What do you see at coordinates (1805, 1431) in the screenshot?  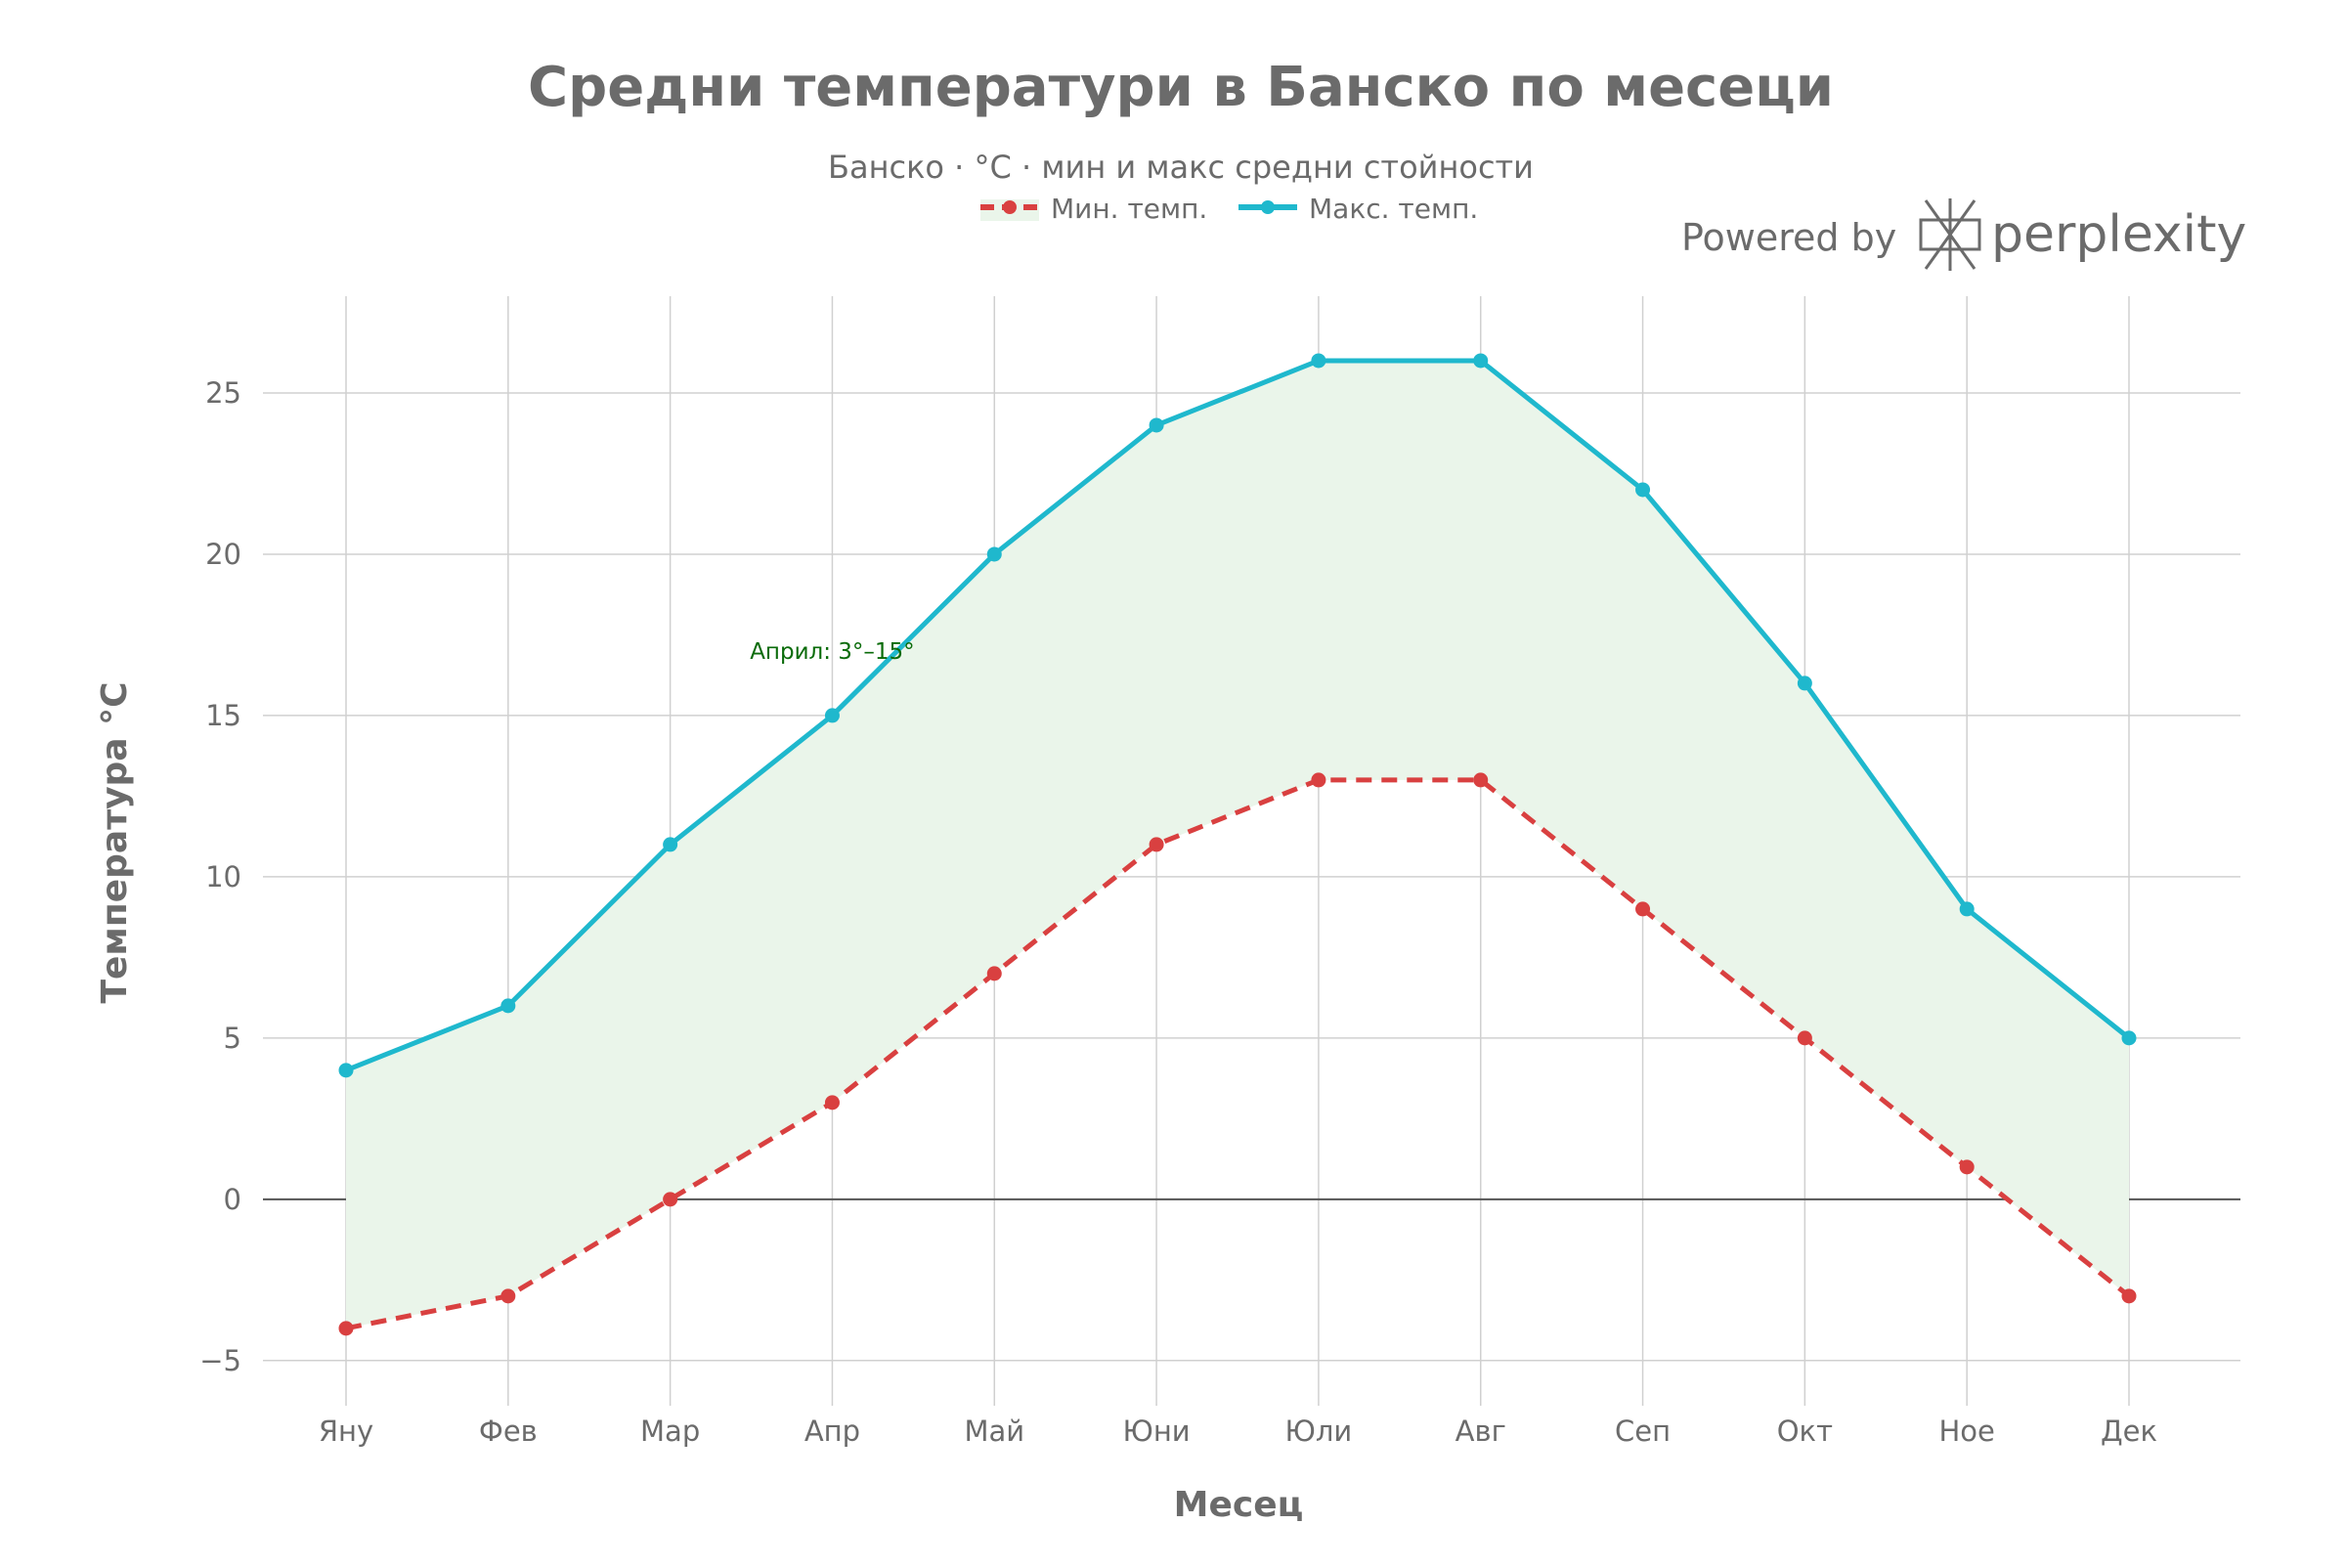 I see `x-tick-label: Окт` at bounding box center [1805, 1431].